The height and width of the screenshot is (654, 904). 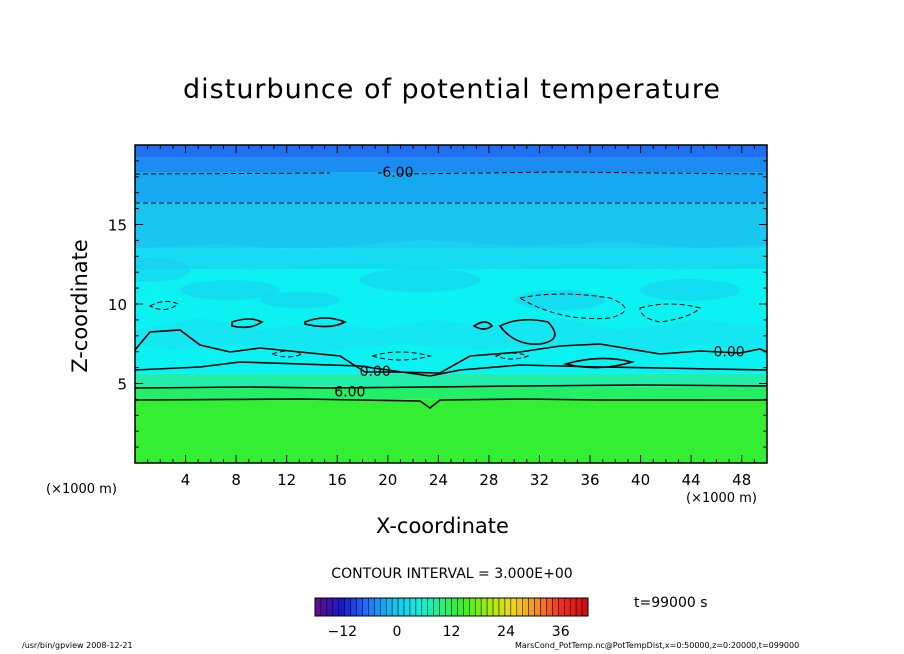 I want to click on colorbar-frame, so click(x=451, y=607).